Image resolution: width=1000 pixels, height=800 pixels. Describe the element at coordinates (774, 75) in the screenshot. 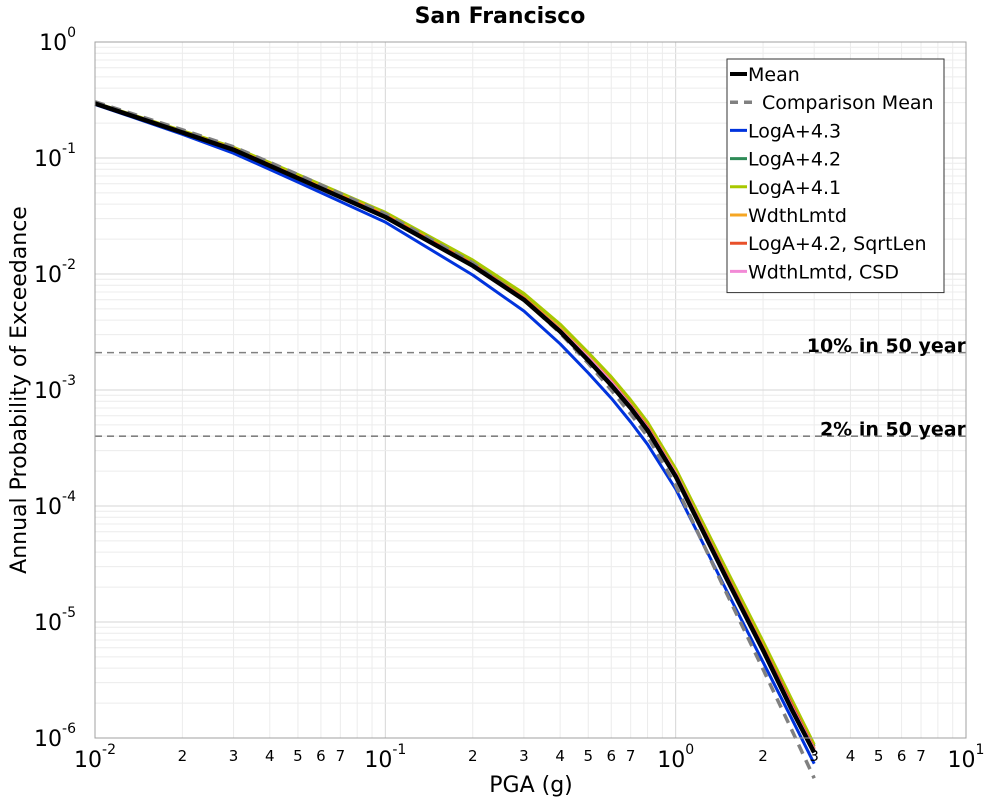

I see `legend-label: Mean` at that location.